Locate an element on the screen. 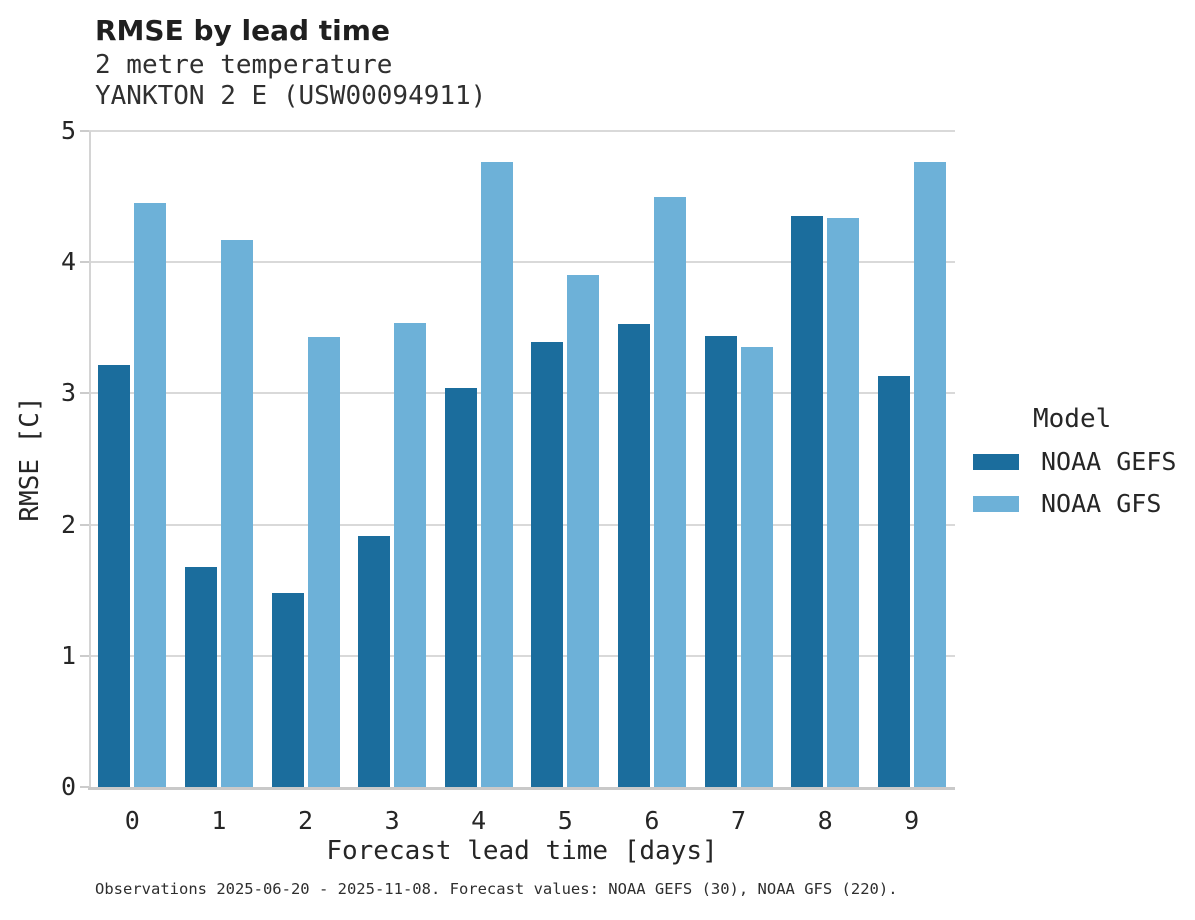 The width and height of the screenshot is (1195, 920). y-axis-line is located at coordinates (90, 459).